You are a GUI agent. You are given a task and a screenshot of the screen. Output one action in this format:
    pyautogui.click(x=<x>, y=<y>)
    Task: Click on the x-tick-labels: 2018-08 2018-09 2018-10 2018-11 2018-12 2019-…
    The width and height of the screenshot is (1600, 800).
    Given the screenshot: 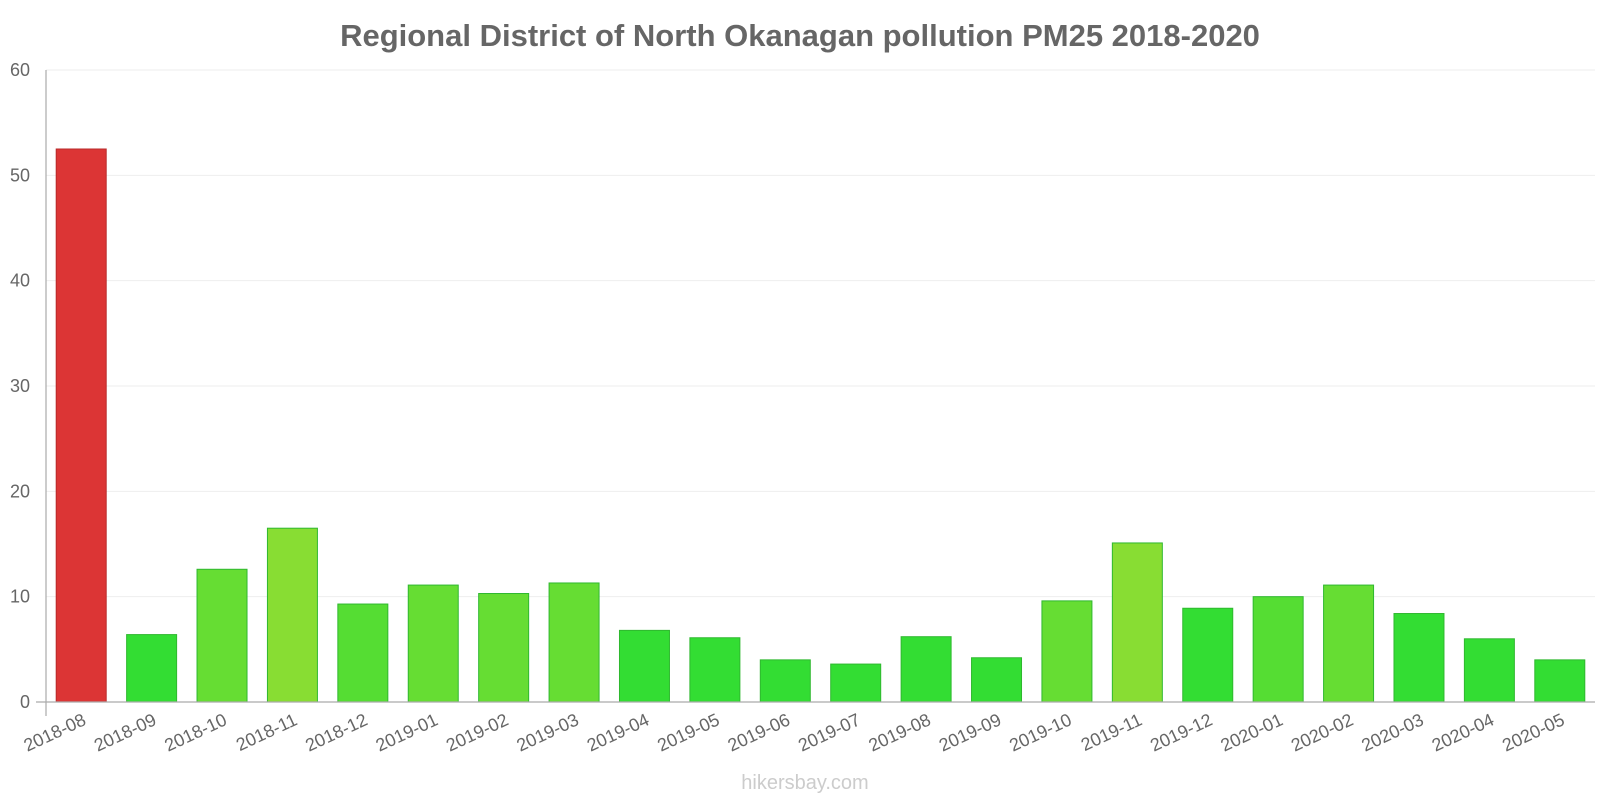 What is the action you would take?
    pyautogui.click(x=794, y=732)
    